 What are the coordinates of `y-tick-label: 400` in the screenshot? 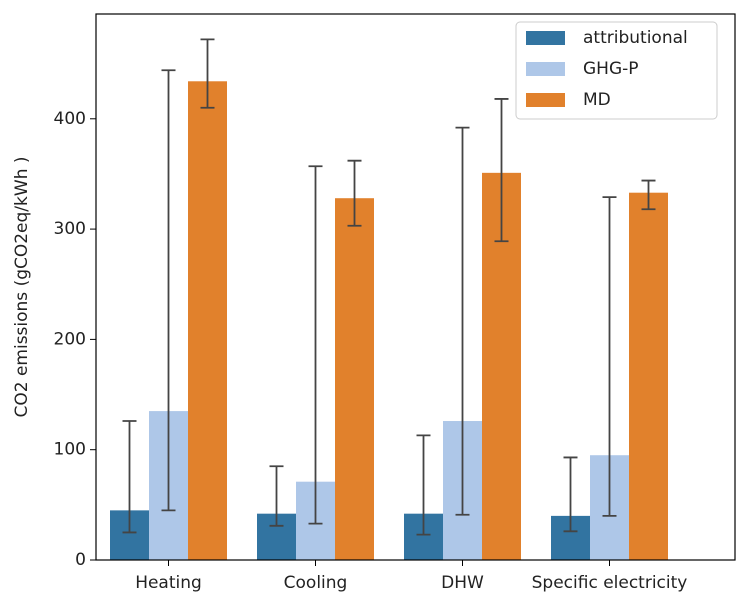 It's located at (70, 119).